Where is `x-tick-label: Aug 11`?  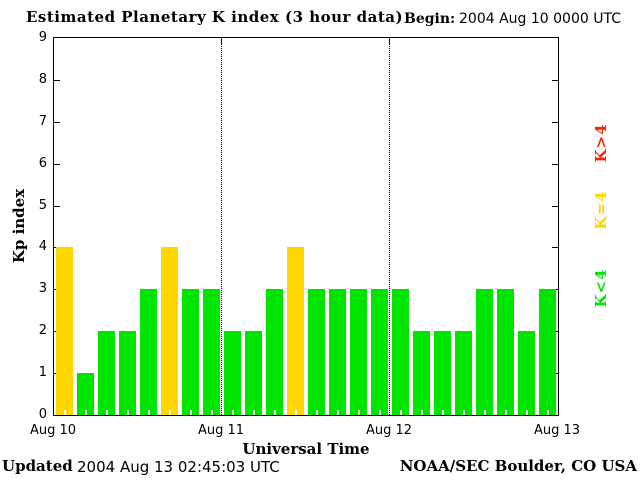
x-tick-label: Aug 11 is located at coordinates (221, 430).